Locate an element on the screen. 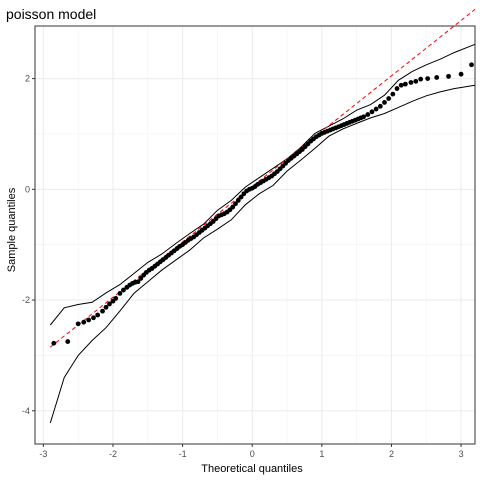 This screenshot has height=480, width=480. x-tick-label: -1 is located at coordinates (183, 454).